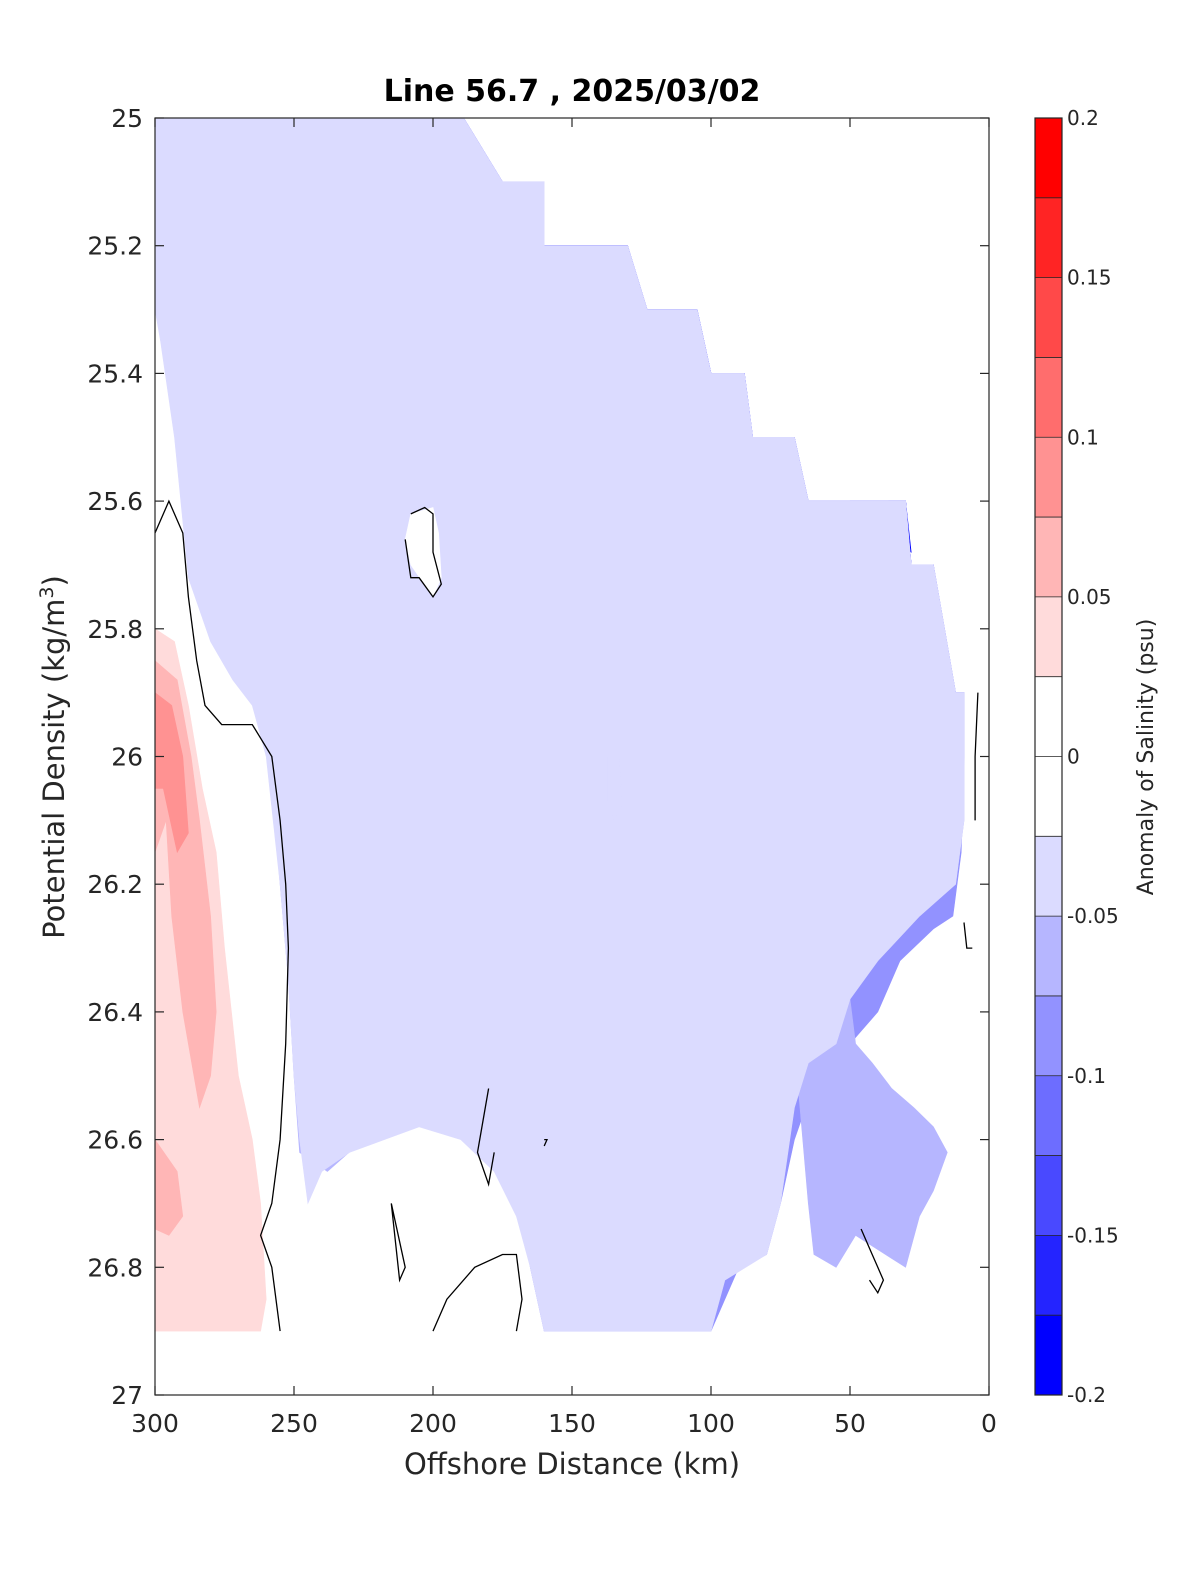 Image resolution: width=1200 pixels, height=1575 pixels. I want to click on y-tick-label: 27, so click(127, 1395).